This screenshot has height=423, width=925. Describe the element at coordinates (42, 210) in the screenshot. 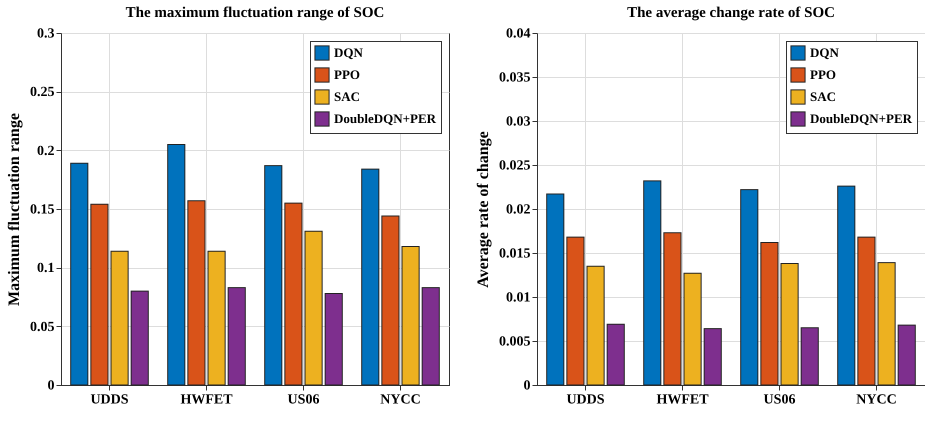

I see `y-tick-label: 0.15` at that location.